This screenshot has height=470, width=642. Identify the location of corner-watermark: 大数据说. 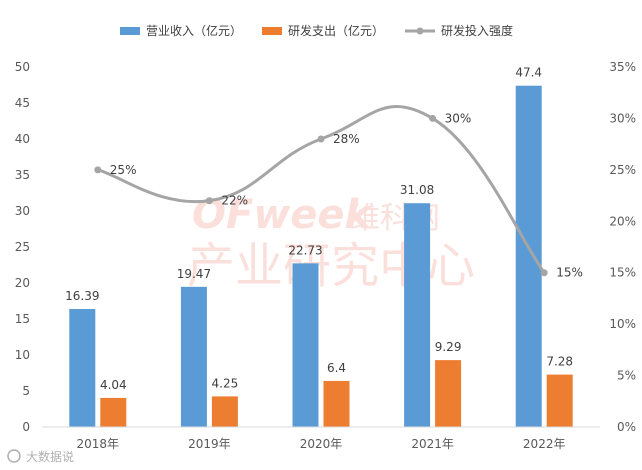
(40, 456).